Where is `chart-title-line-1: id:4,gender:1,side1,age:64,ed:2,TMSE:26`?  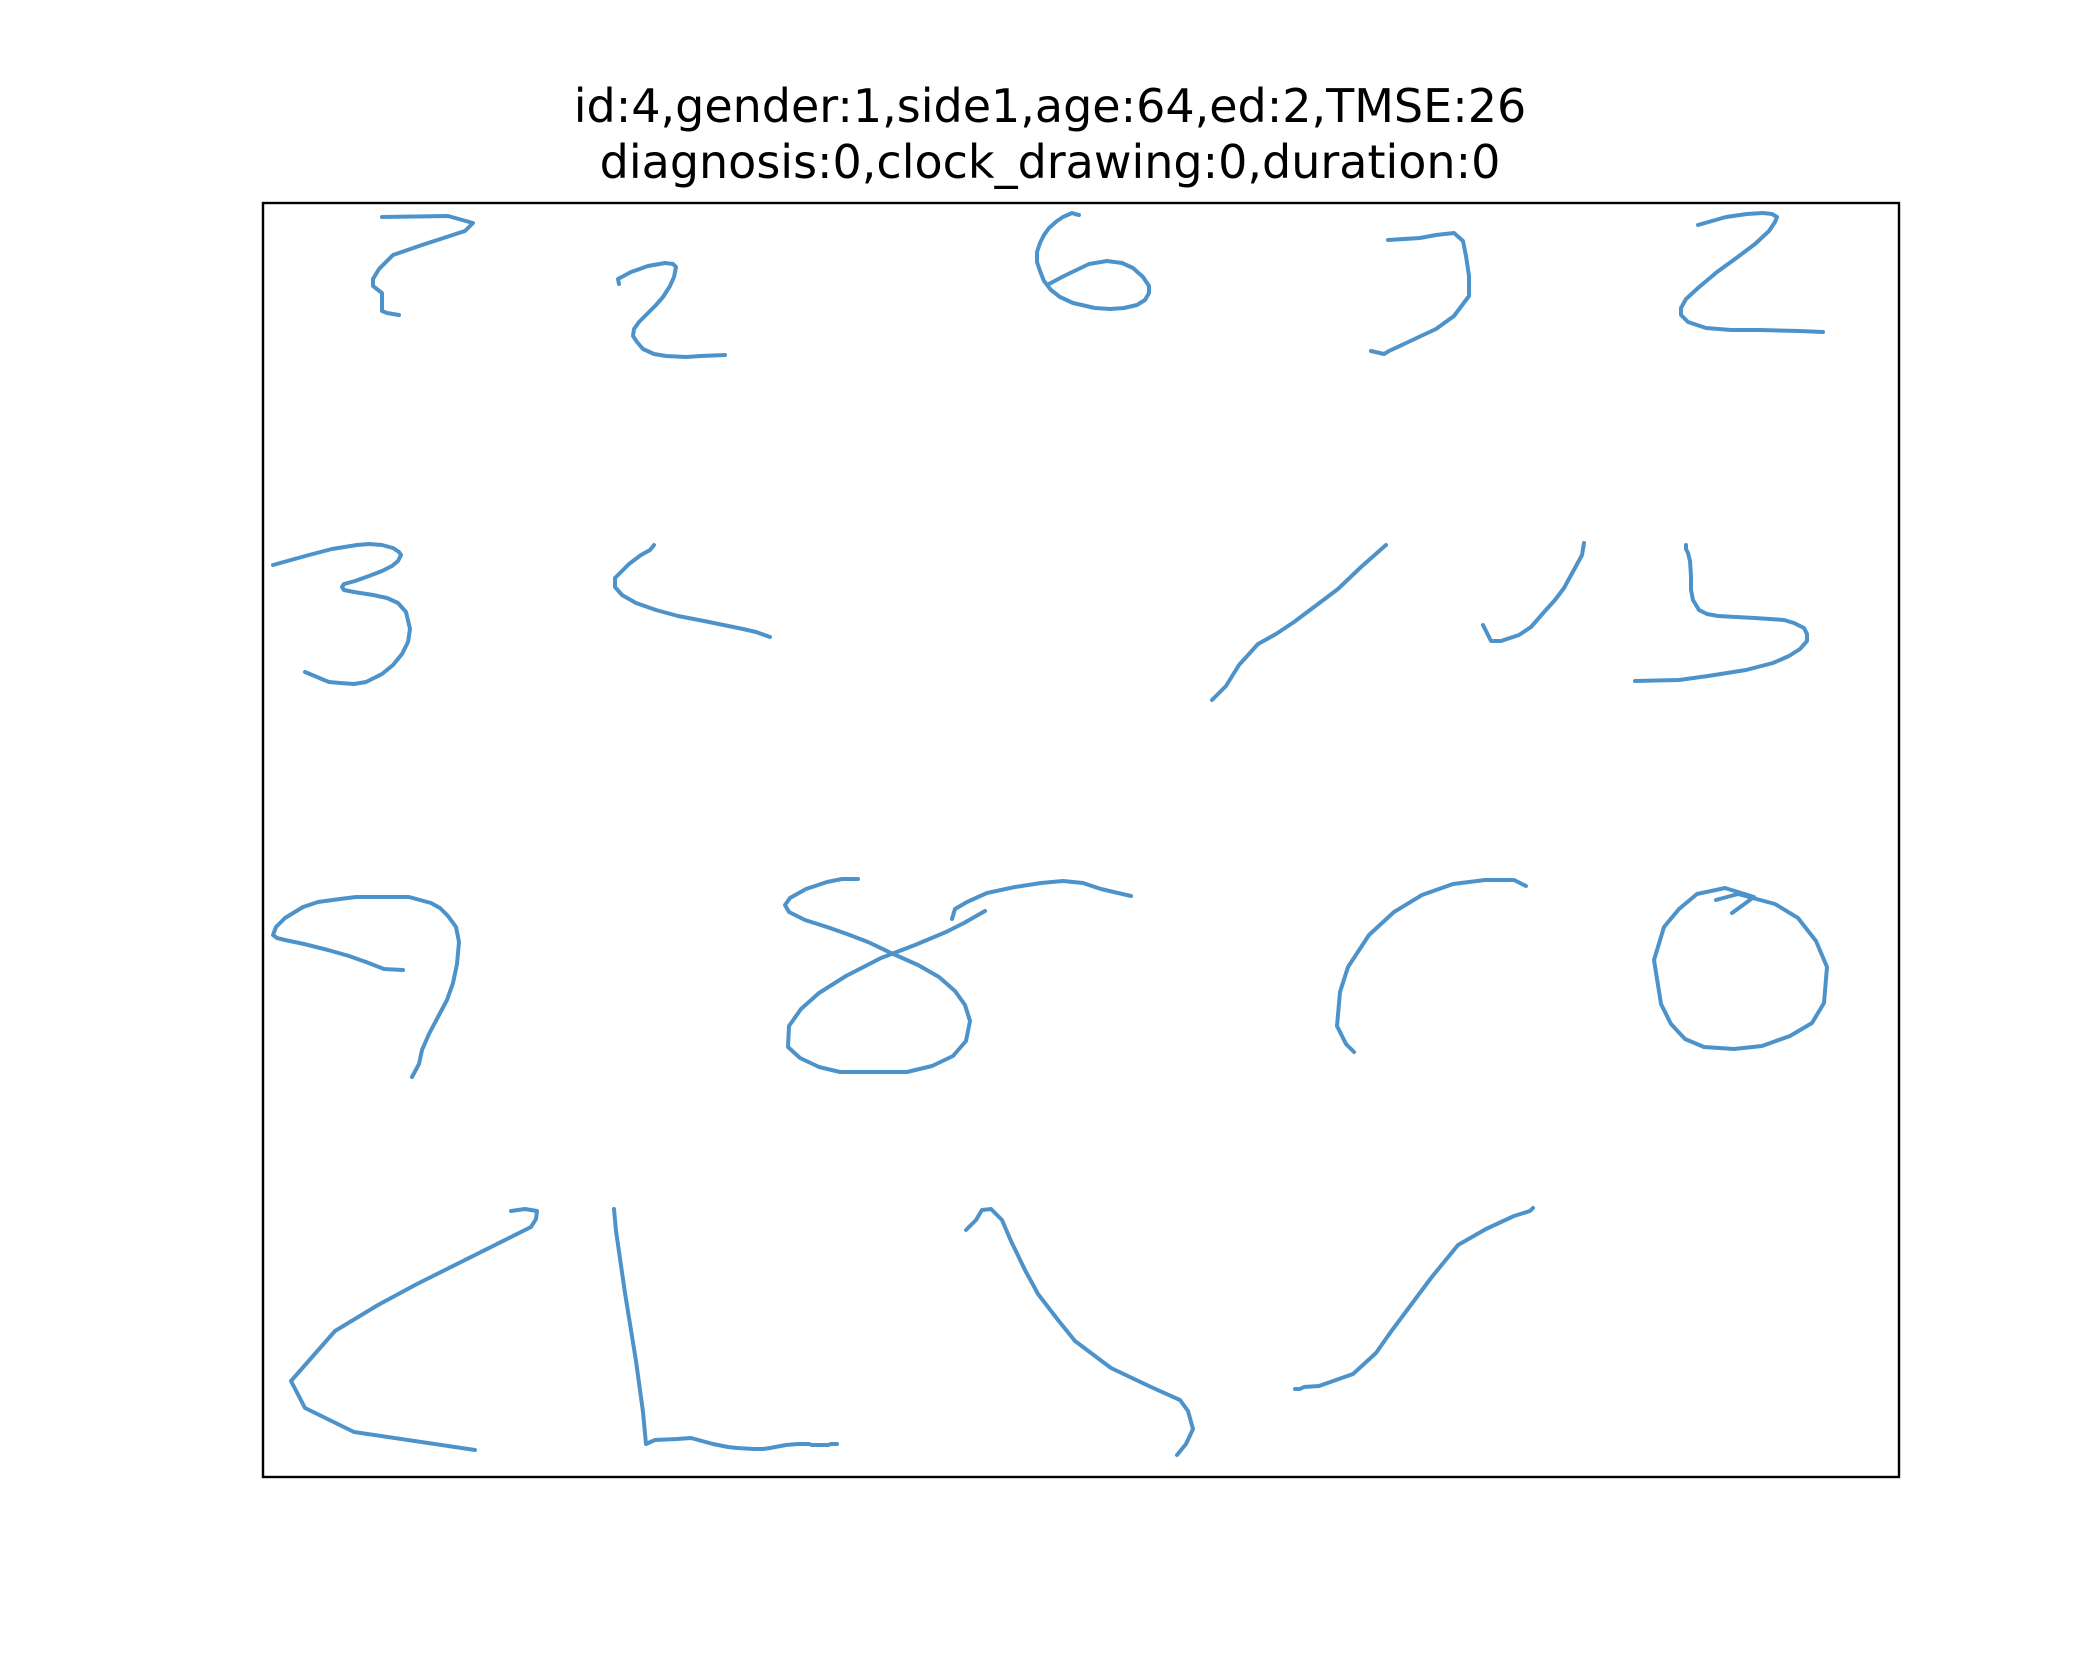 chart-title-line-1: id:4,gender:1,side1,age:64,ed:2,TMSE:26 is located at coordinates (1050, 106).